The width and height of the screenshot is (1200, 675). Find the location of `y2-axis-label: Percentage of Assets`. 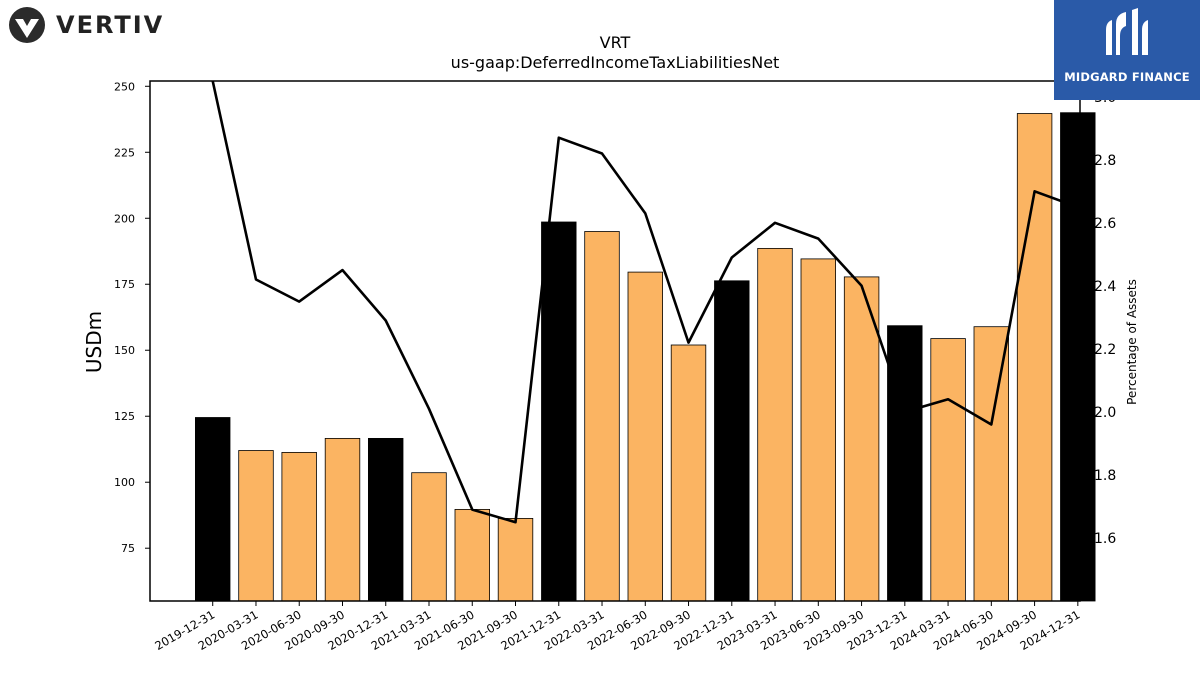

y2-axis-label: Percentage of Assets is located at coordinates (1132, 342).